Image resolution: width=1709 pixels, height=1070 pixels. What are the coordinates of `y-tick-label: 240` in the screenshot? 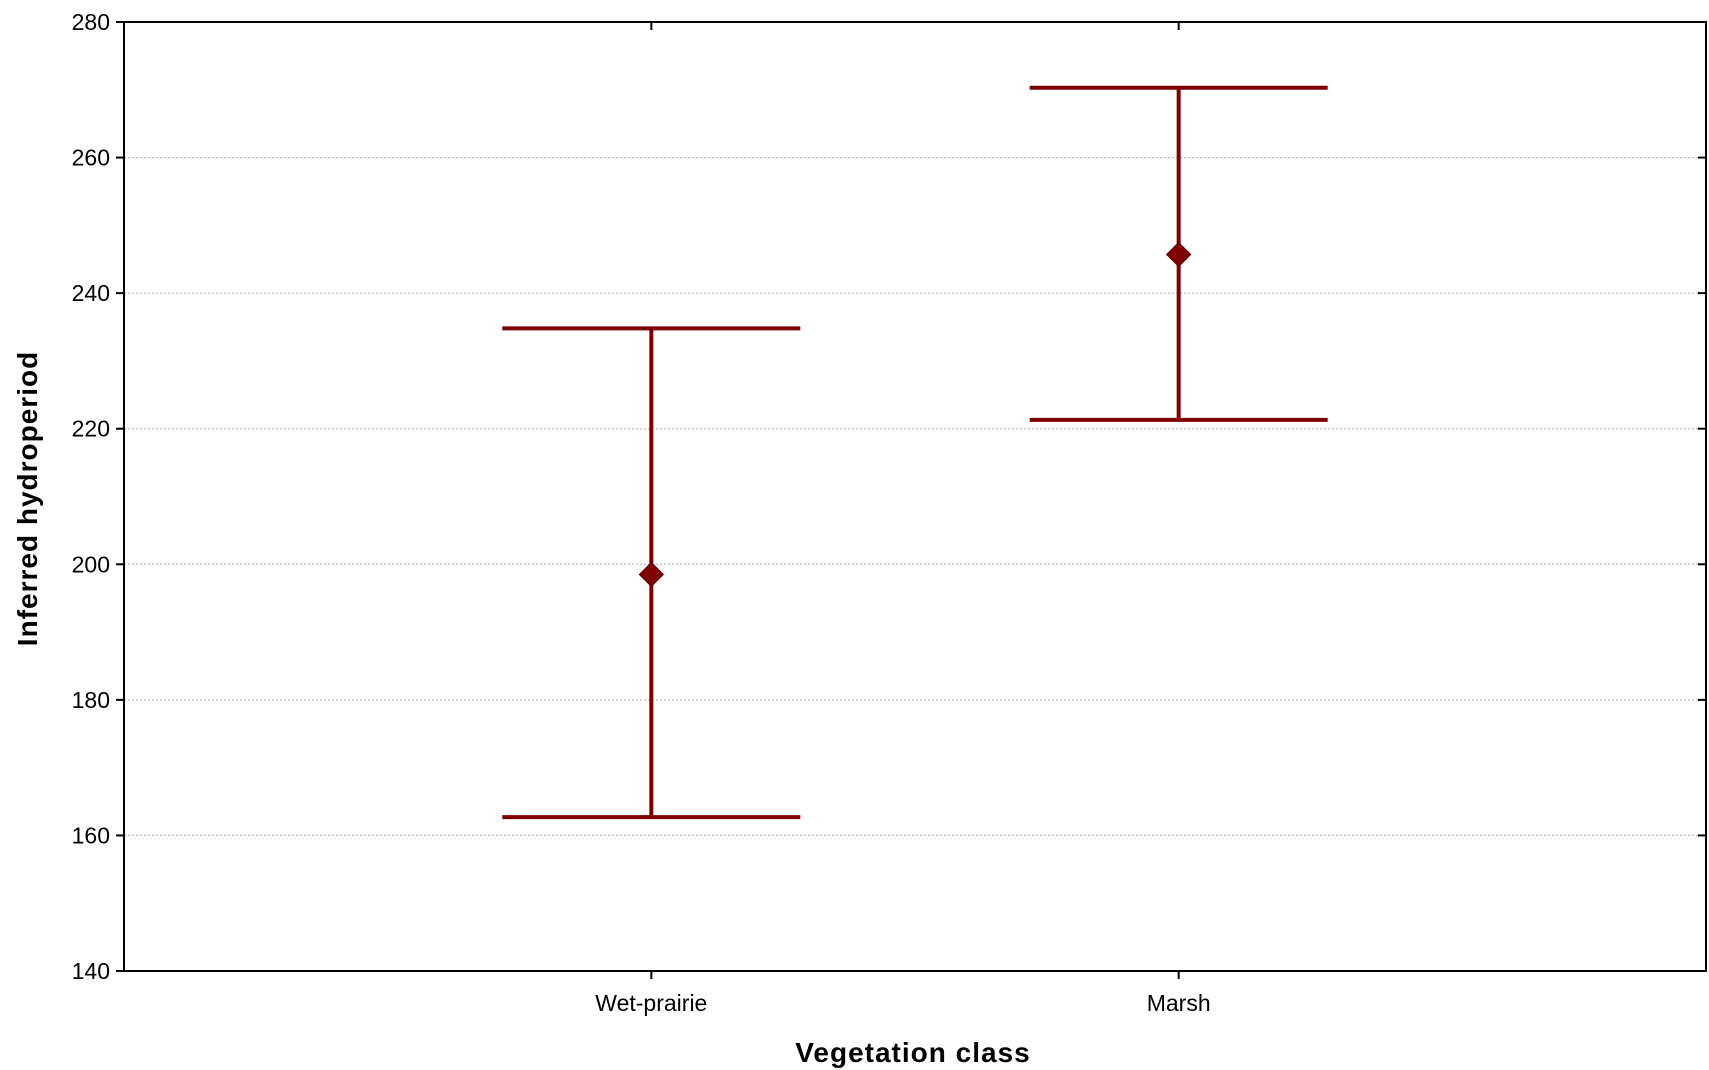 It's located at (91, 293).